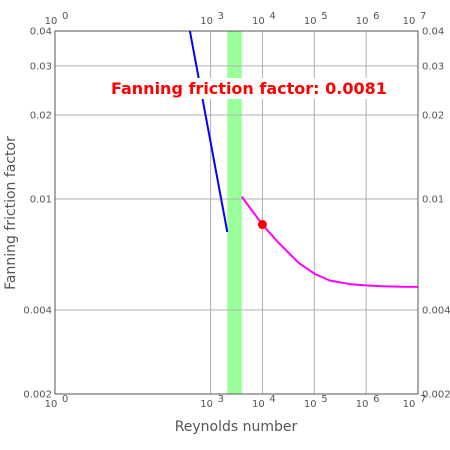 This screenshot has width=450, height=450. Describe the element at coordinates (236, 427) in the screenshot. I see `x-axis-label: Reynolds number` at that location.